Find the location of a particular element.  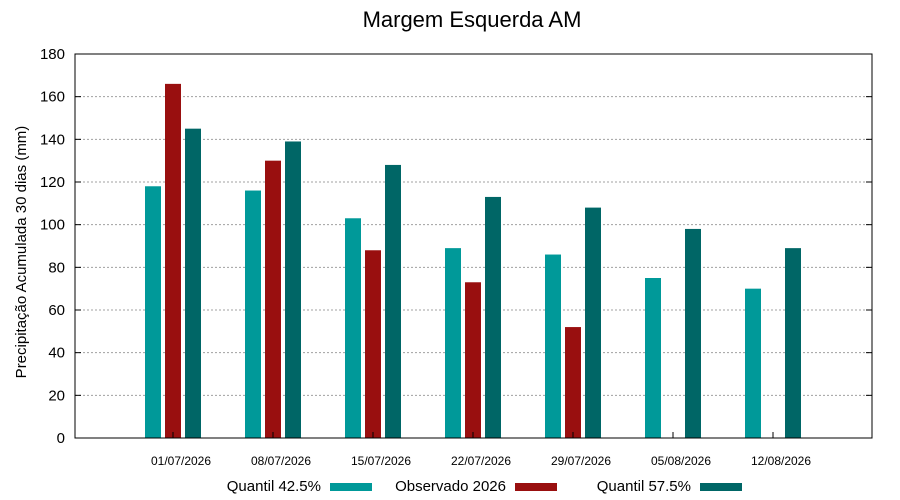

y-tick-label: 100 is located at coordinates (52, 225).